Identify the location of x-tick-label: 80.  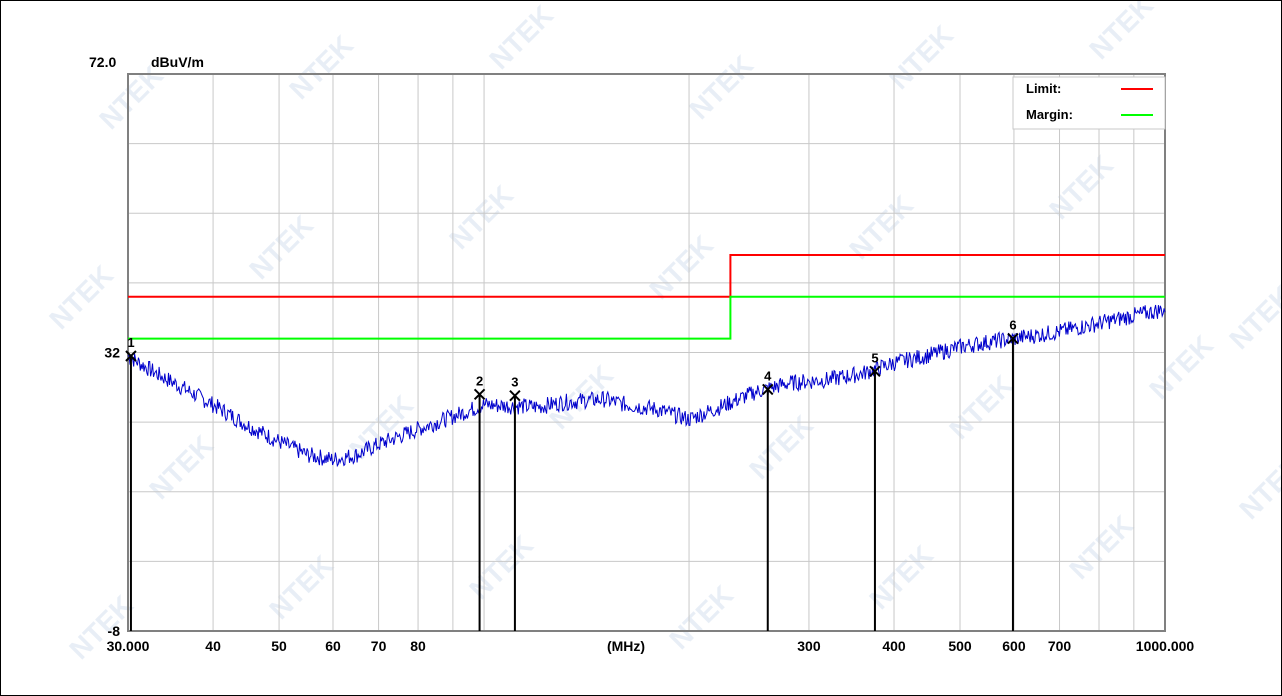
(418, 646).